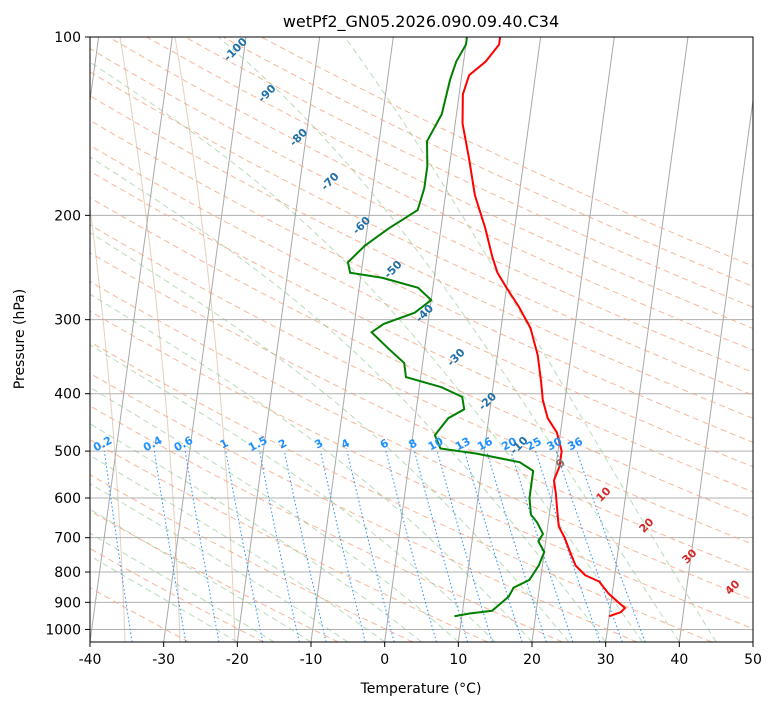 Image resolution: width=775 pixels, height=708 pixels. What do you see at coordinates (67, 395) in the screenshot?
I see `y-tick-label: 400` at bounding box center [67, 395].